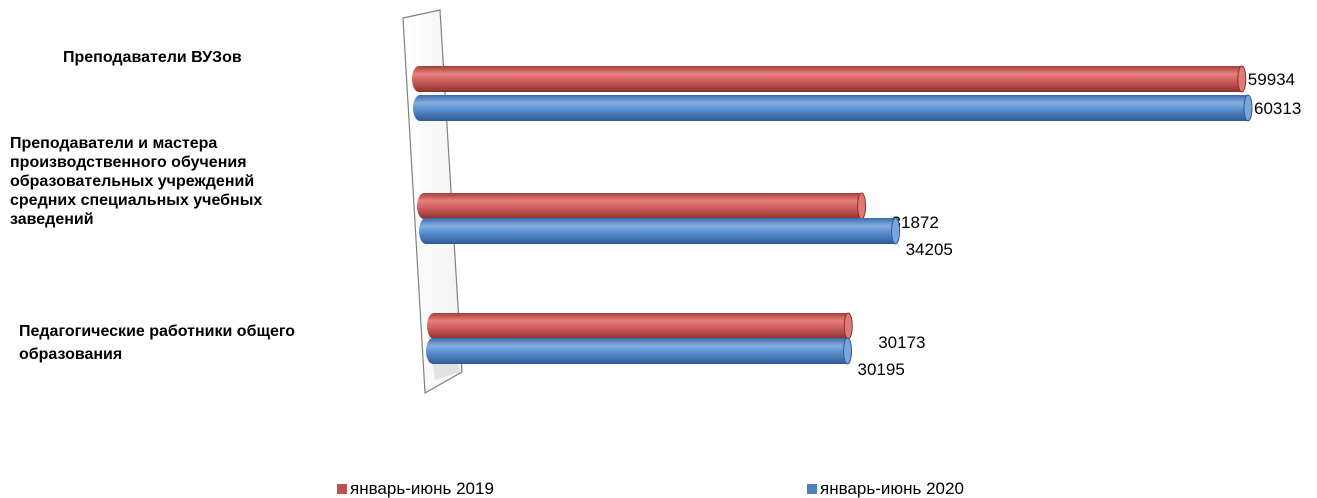 This screenshot has width=1317, height=498. What do you see at coordinates (901, 342) in the screenshot?
I see `data-label: 30173` at bounding box center [901, 342].